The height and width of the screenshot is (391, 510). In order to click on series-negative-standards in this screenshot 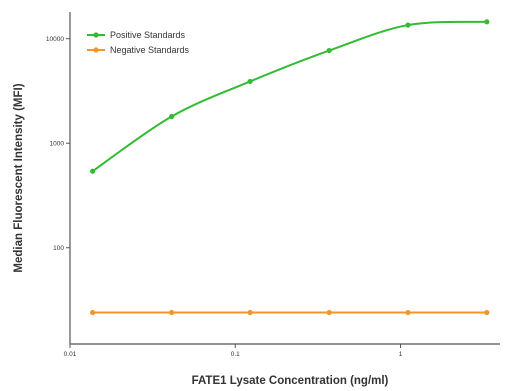, I will do `click(289, 312)`.